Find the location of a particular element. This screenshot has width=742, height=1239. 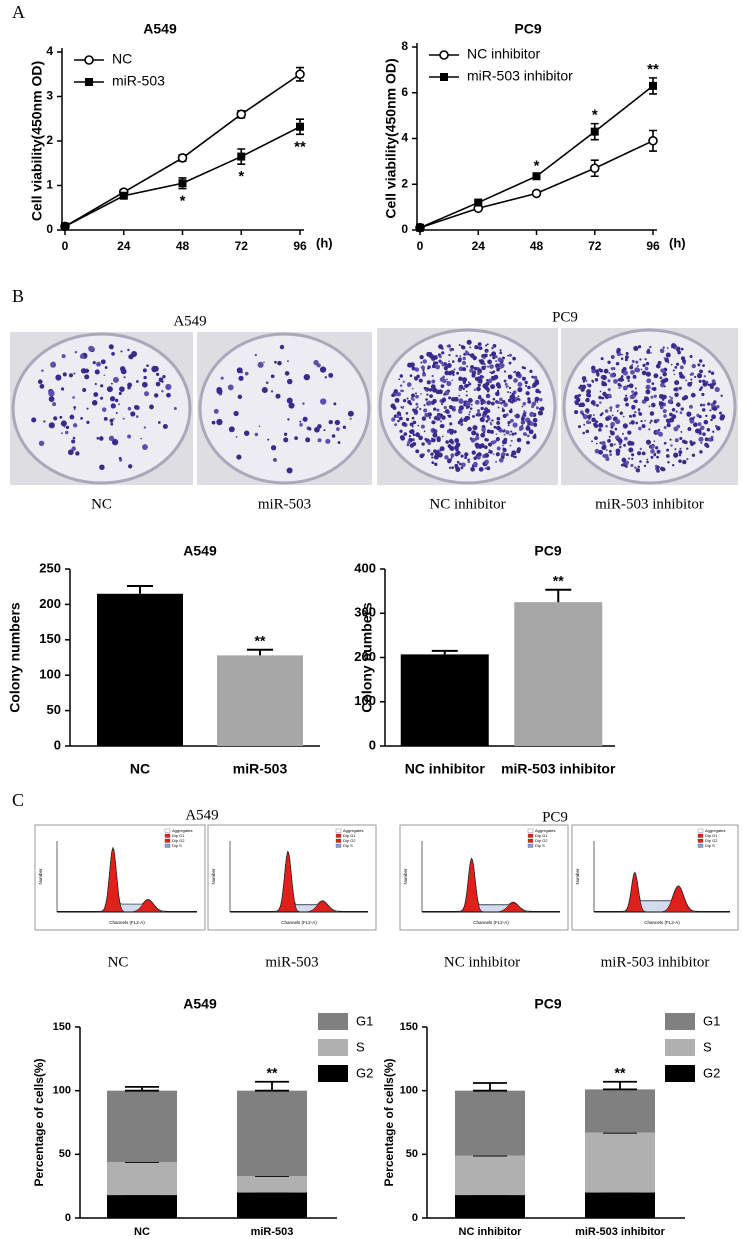

error-bar is located at coordinates (620, 1085).